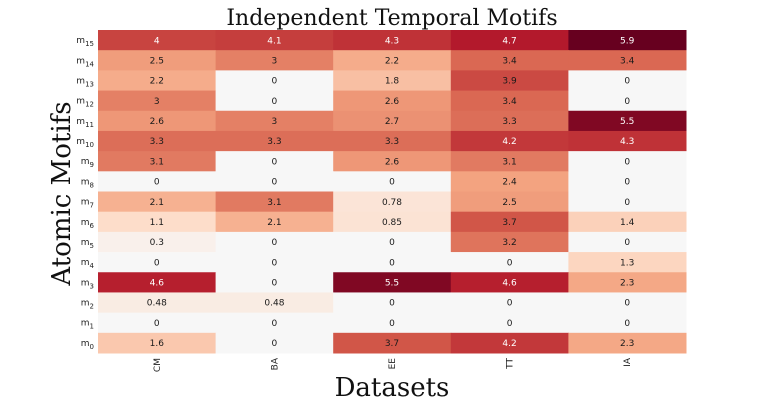 The image size is (757, 407). I want to click on cell-value-label: 0.85, so click(392, 223).